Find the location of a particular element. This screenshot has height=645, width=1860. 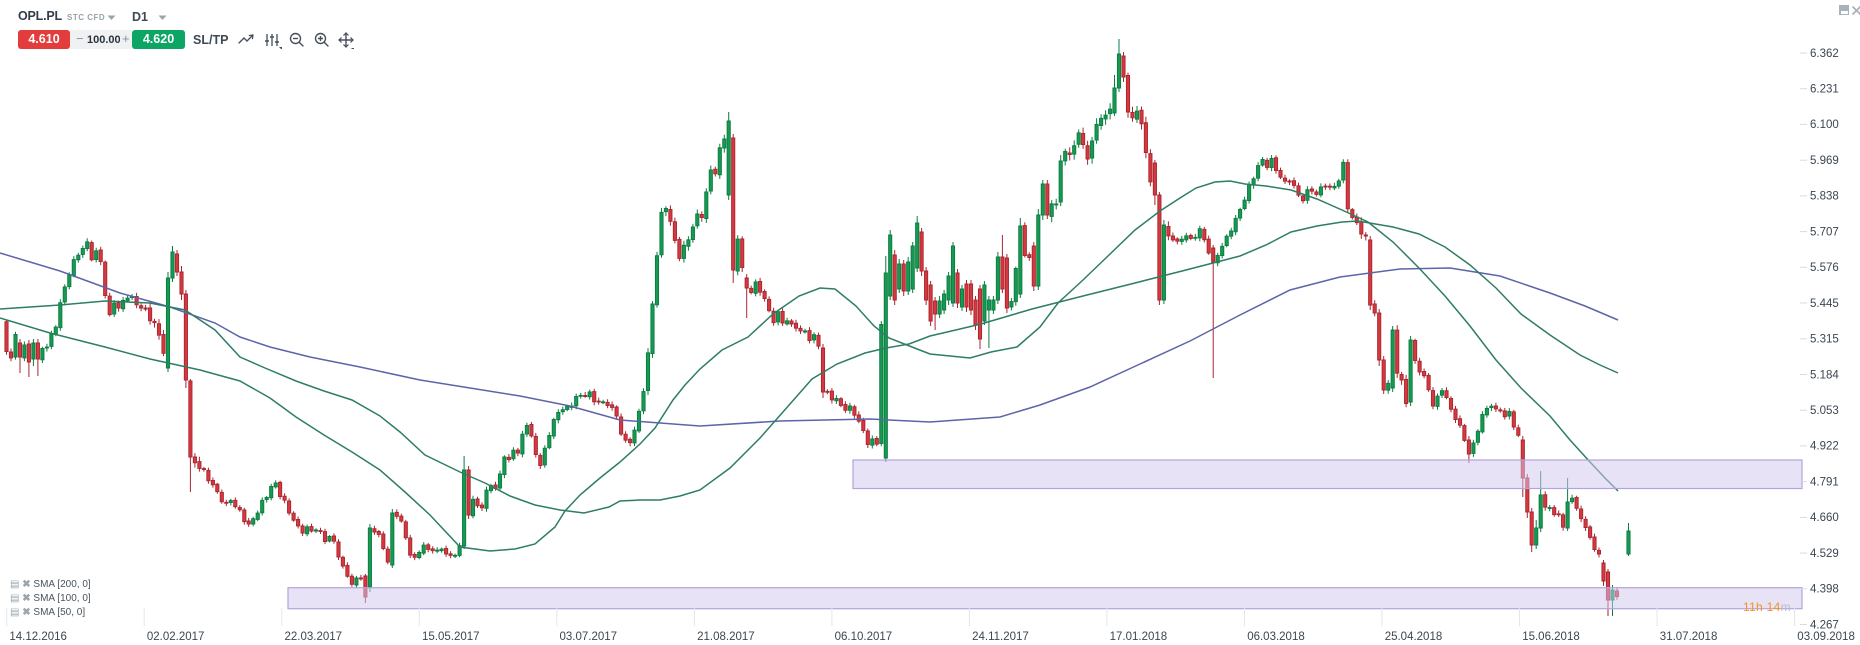

svg-text: 5.053 is located at coordinates (1824, 411).